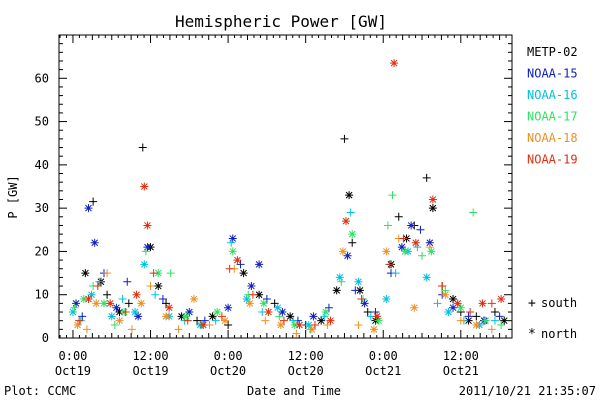 The width and height of the screenshot is (600, 400). Describe the element at coordinates (559, 334) in the screenshot. I see `north-label: north` at that location.